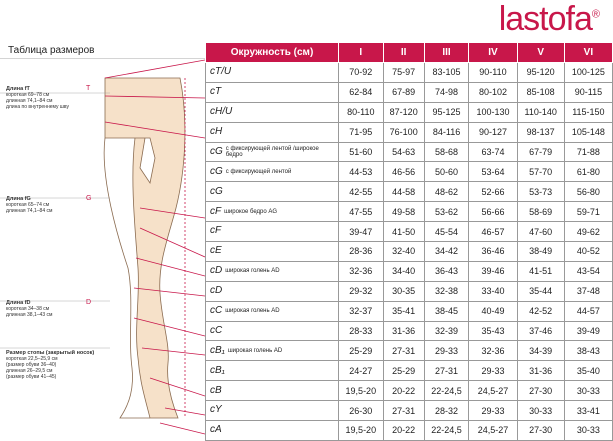 This screenshot has width=613, height=441. What do you see at coordinates (540, 232) in the screenshot?
I see `cell: 47-60` at bounding box center [540, 232].